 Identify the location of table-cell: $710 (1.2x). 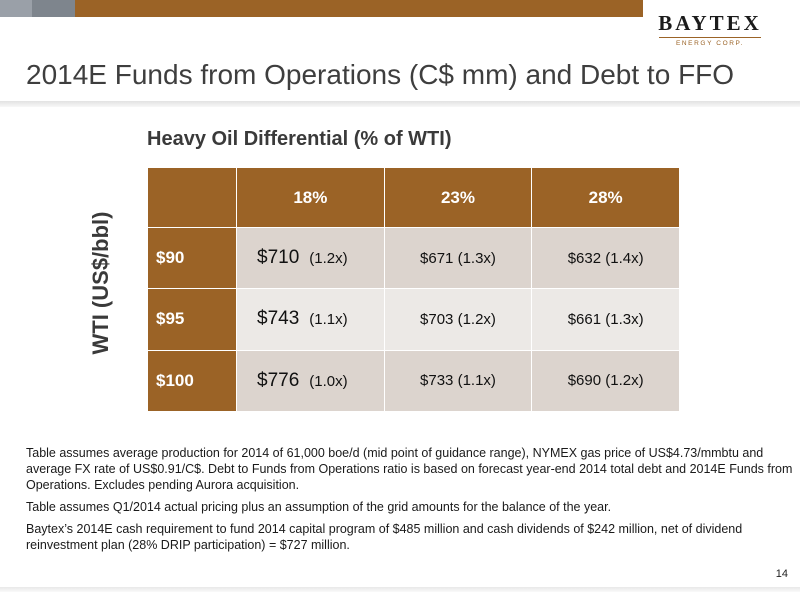
(310, 258).